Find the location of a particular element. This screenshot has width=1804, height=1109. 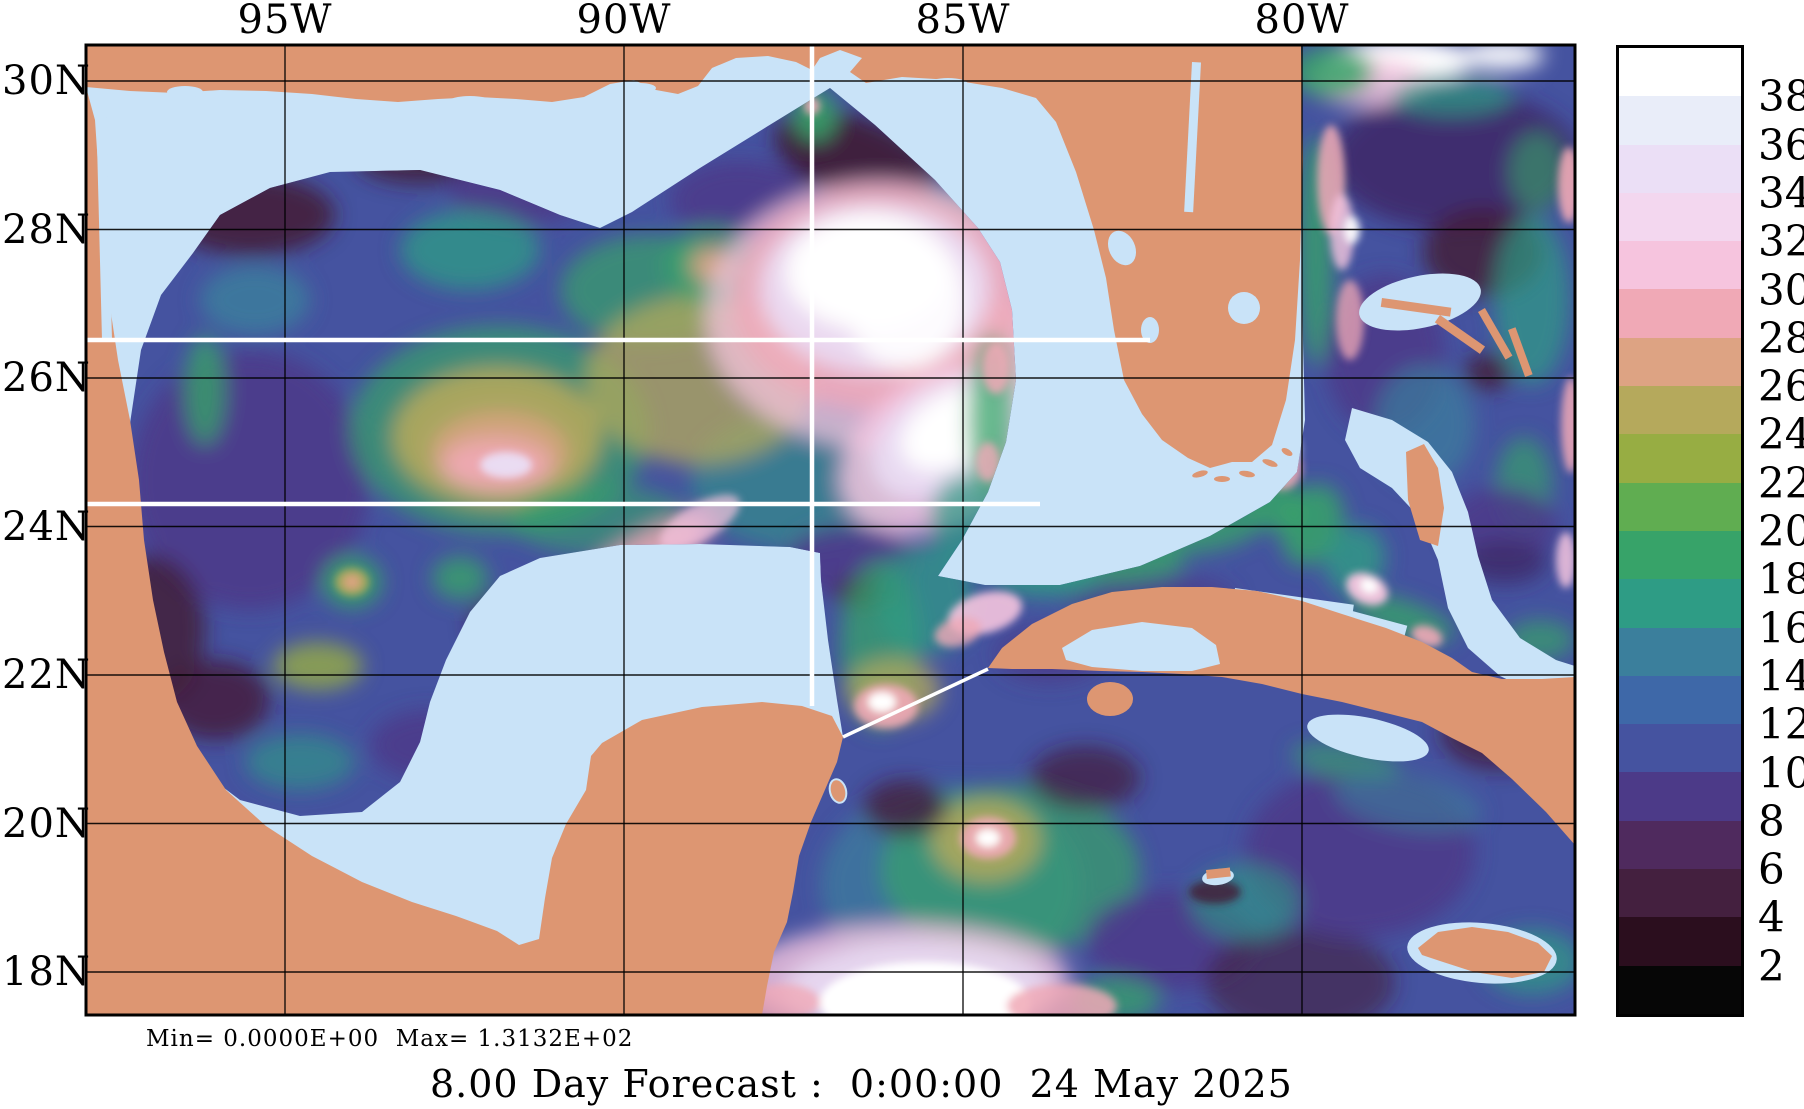

land-jamaica is located at coordinates (1485, 952).